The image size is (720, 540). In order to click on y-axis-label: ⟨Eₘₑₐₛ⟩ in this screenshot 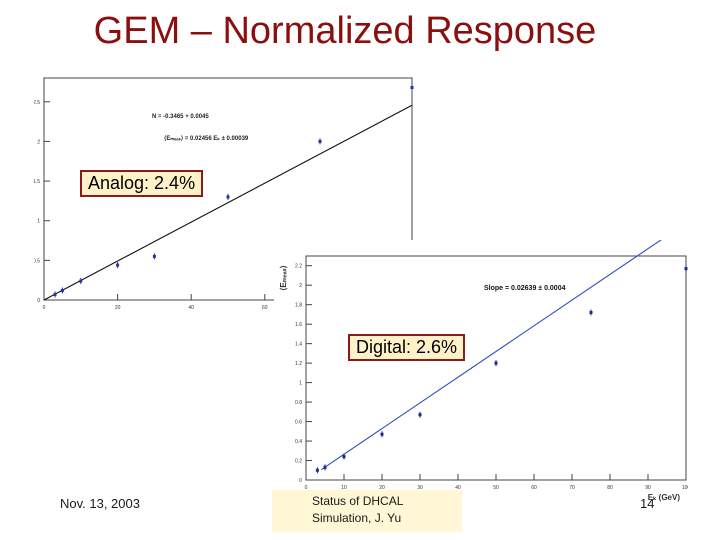, I will do `click(283, 278)`.